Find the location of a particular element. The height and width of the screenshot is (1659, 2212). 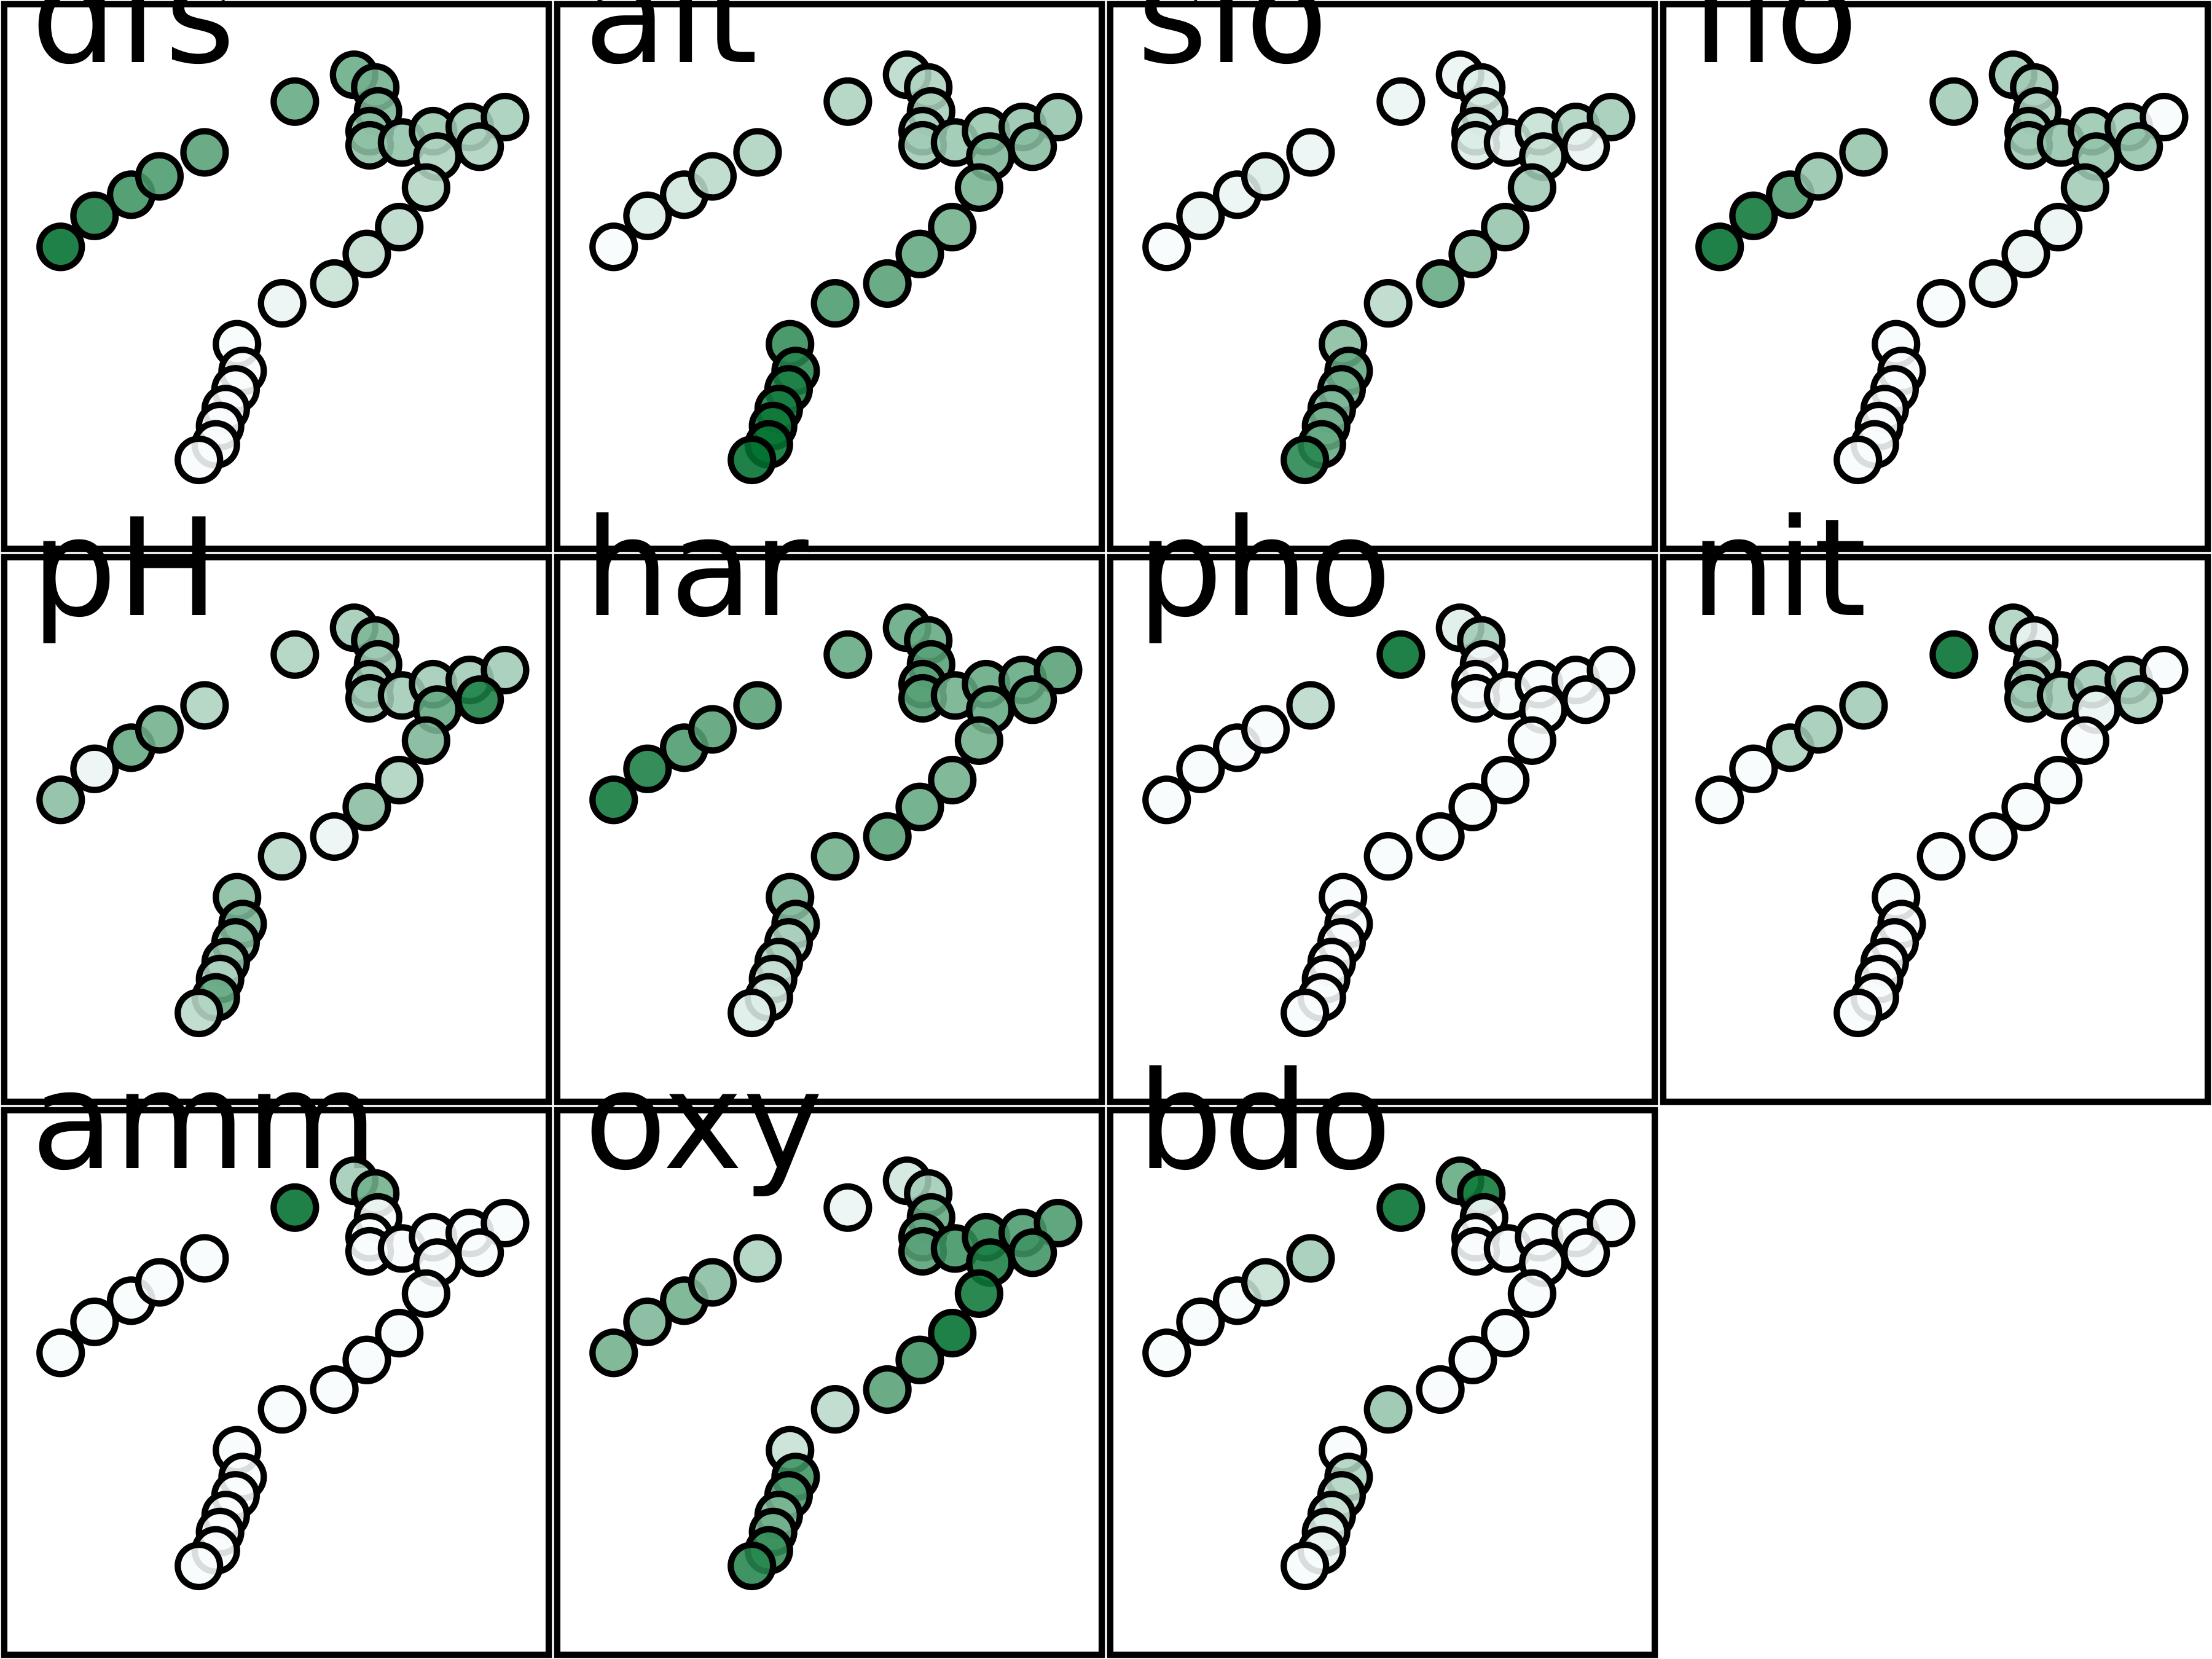

panel-bdo: bdo is located at coordinates (1382, 1350).